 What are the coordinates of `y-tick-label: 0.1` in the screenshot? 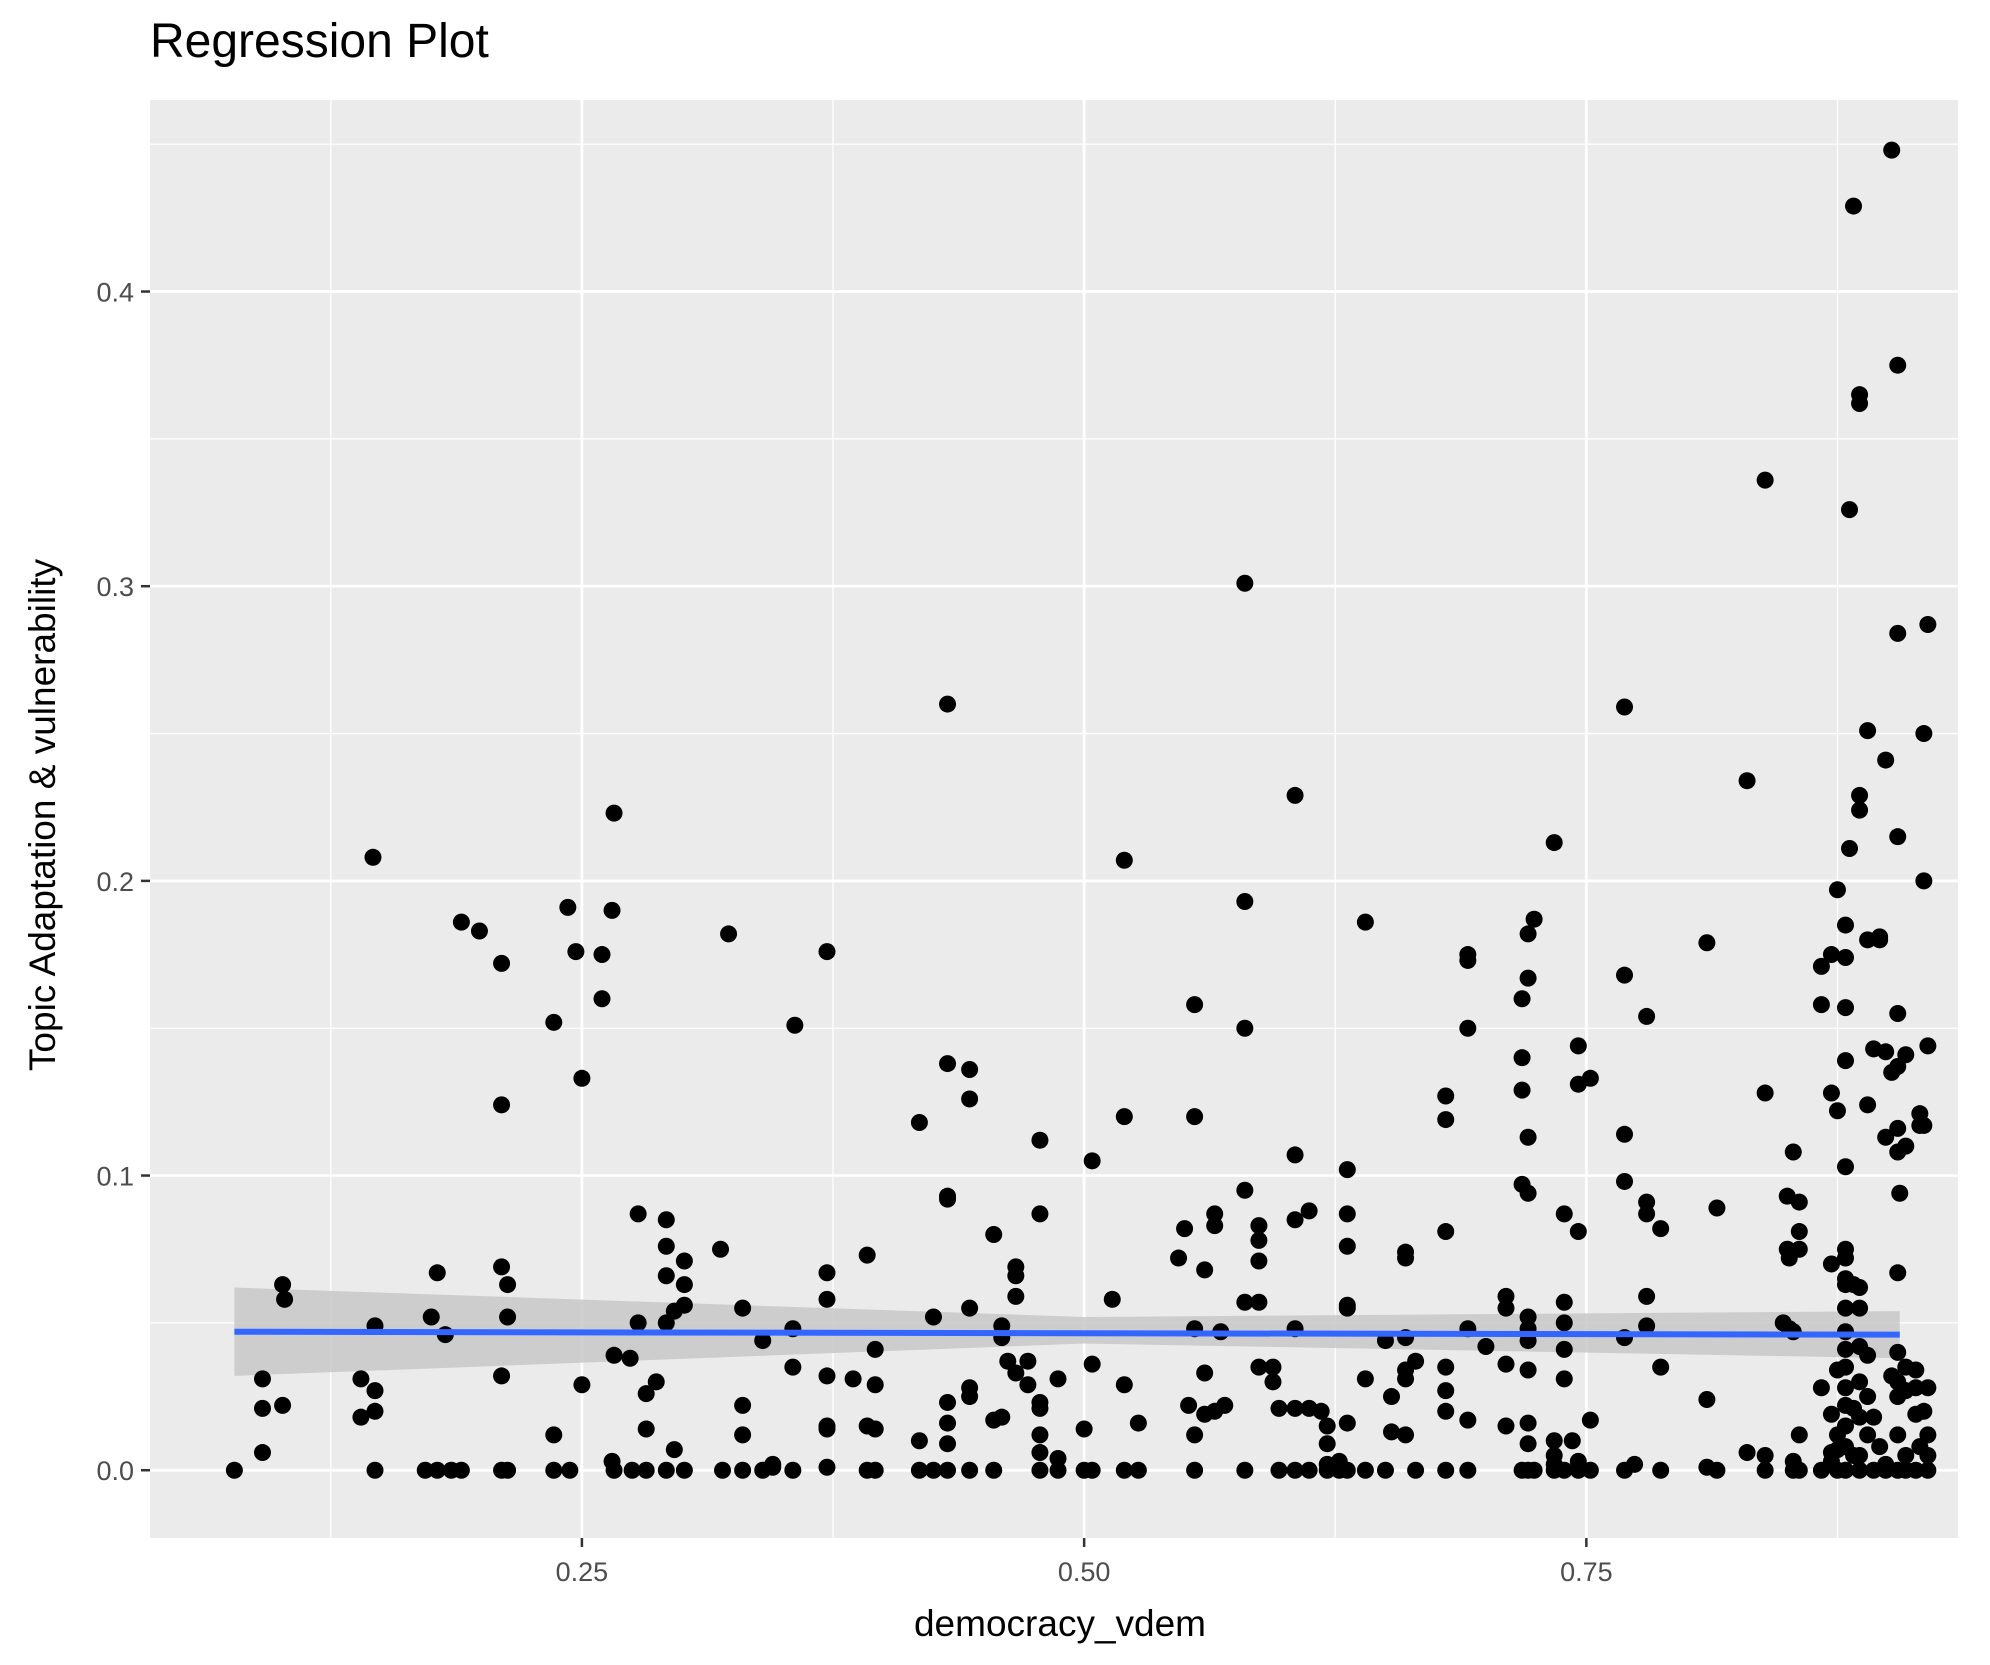 It's located at (115, 1177).